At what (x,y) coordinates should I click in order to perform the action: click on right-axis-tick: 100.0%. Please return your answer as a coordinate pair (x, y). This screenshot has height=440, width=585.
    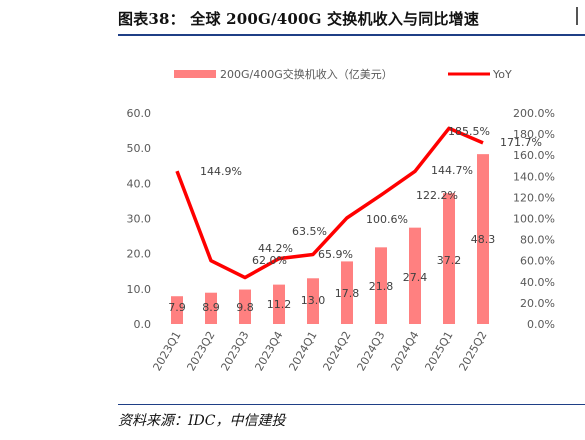
    Looking at the image, I should click on (534, 219).